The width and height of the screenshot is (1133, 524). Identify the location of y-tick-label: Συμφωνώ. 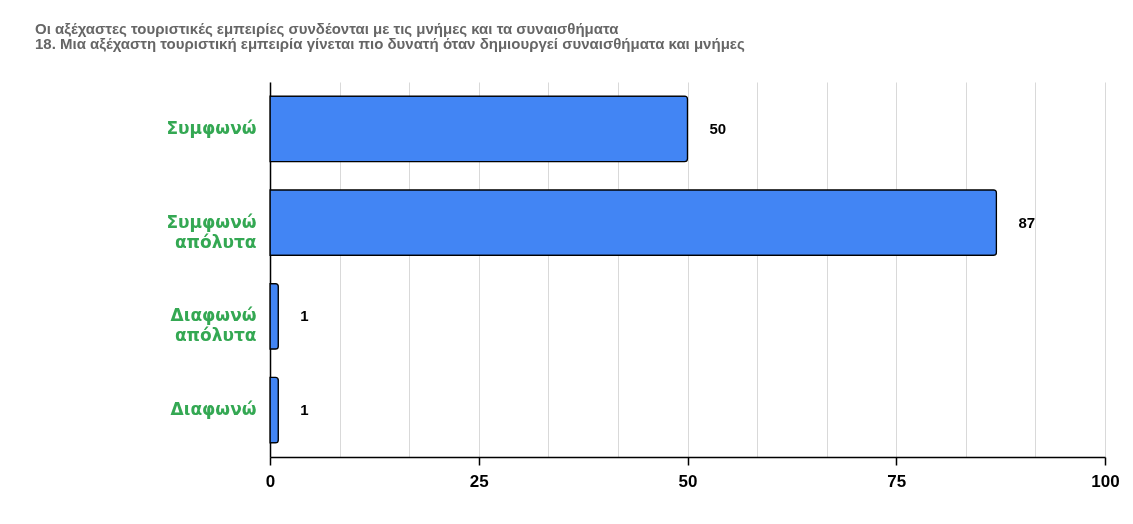
(211, 127).